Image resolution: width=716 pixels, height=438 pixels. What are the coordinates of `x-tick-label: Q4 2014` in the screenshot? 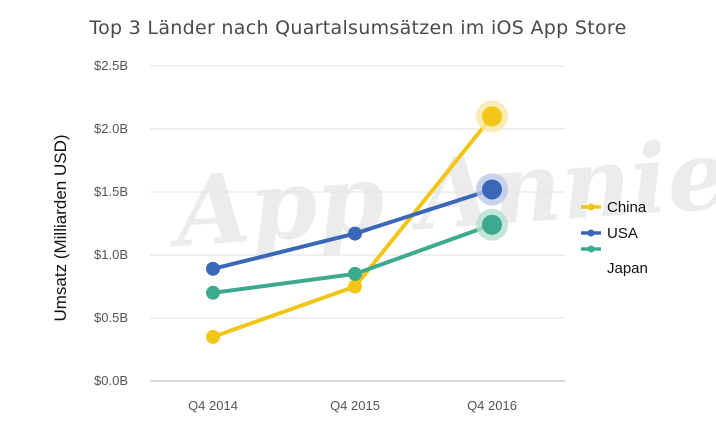 It's located at (213, 405).